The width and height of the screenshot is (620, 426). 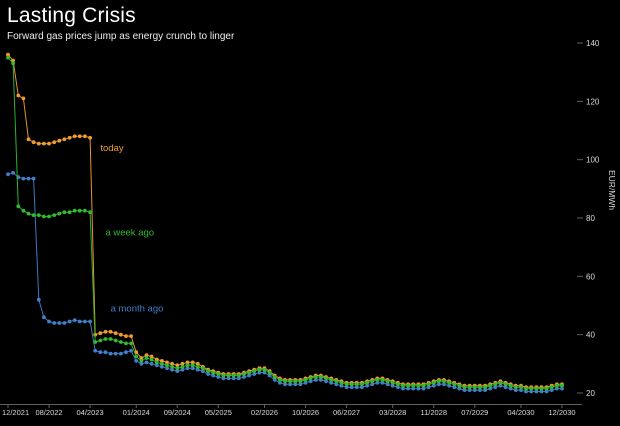 I want to click on series-label-today: today, so click(x=111, y=148).